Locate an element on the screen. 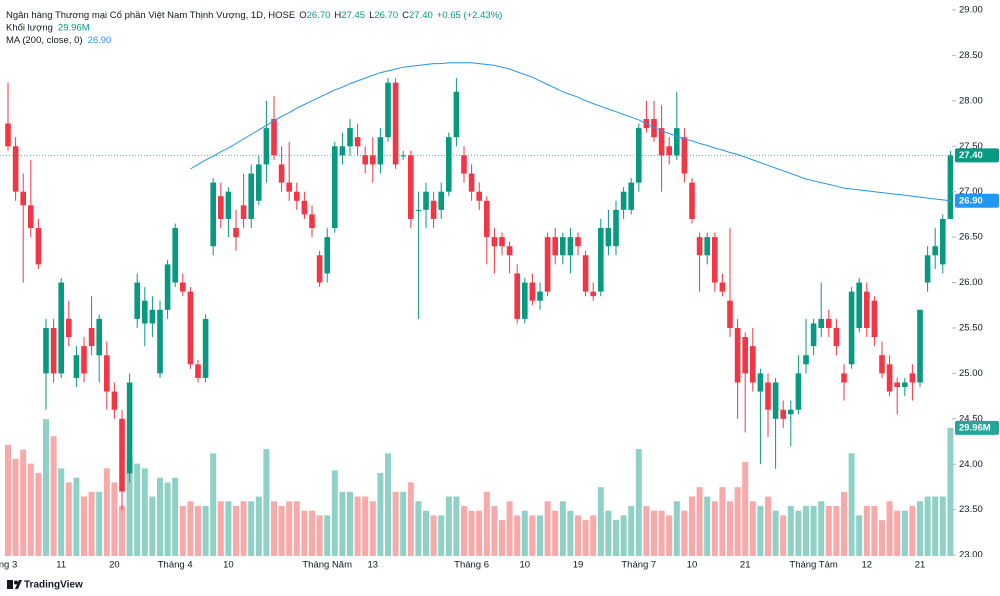 This screenshot has height=596, width=1000. ohlc-key: C is located at coordinates (405, 15).